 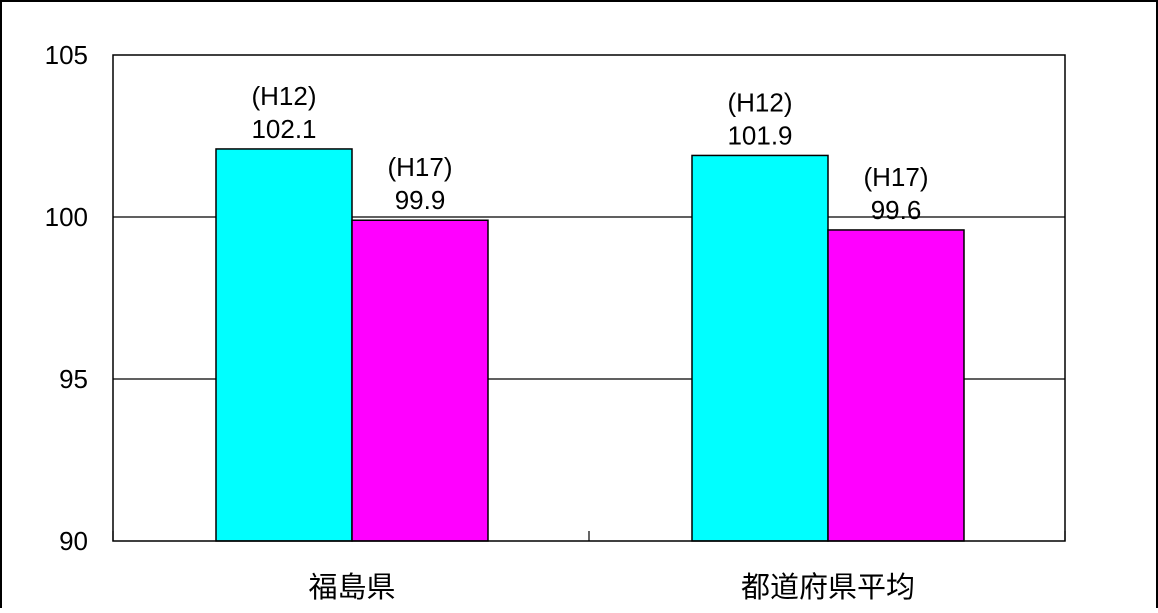 What do you see at coordinates (66, 55) in the screenshot?
I see `y-tick-label: 105` at bounding box center [66, 55].